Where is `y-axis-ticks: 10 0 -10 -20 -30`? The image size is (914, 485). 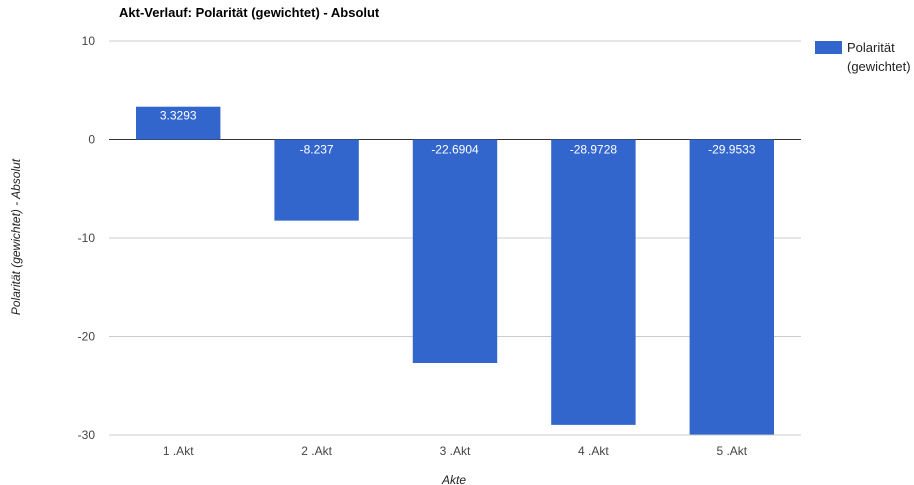
y-axis-ticks: 10 0 -10 -20 -30 is located at coordinates (87, 238).